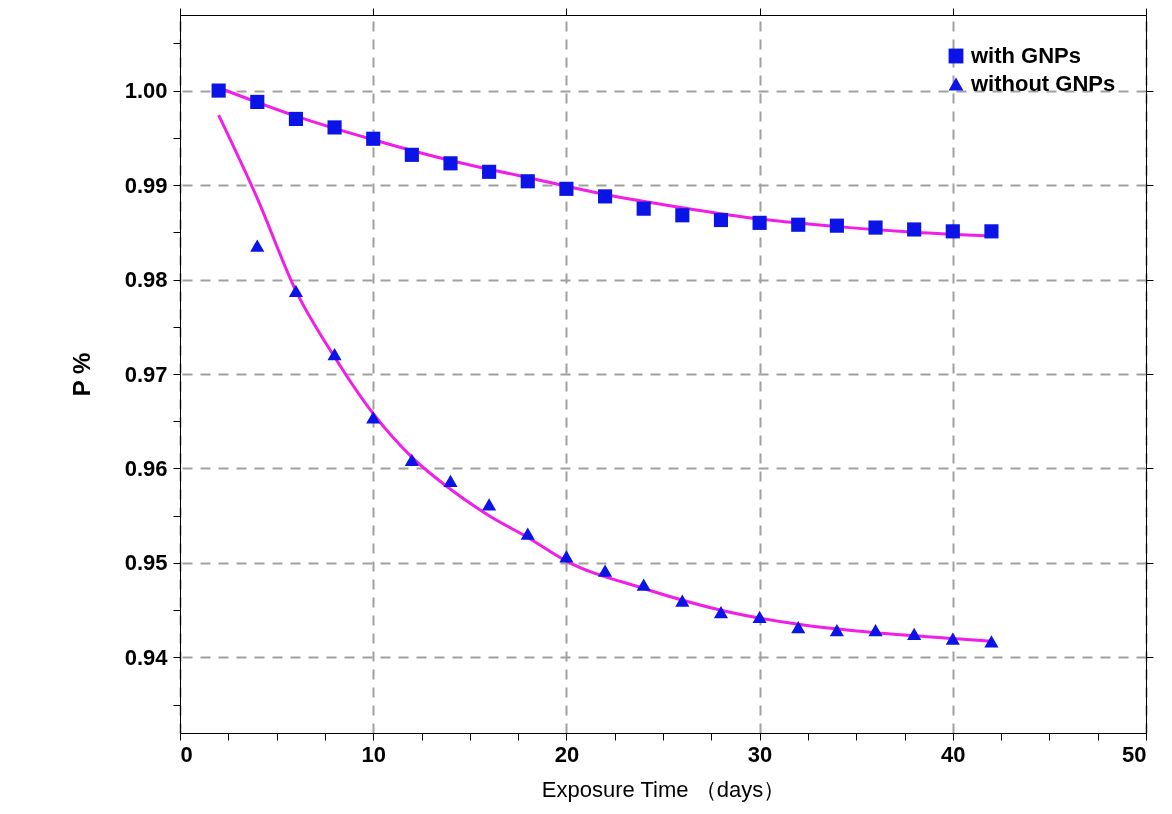 This screenshot has height=814, width=1172. What do you see at coordinates (373, 754) in the screenshot?
I see `x-tick-label: 10` at bounding box center [373, 754].